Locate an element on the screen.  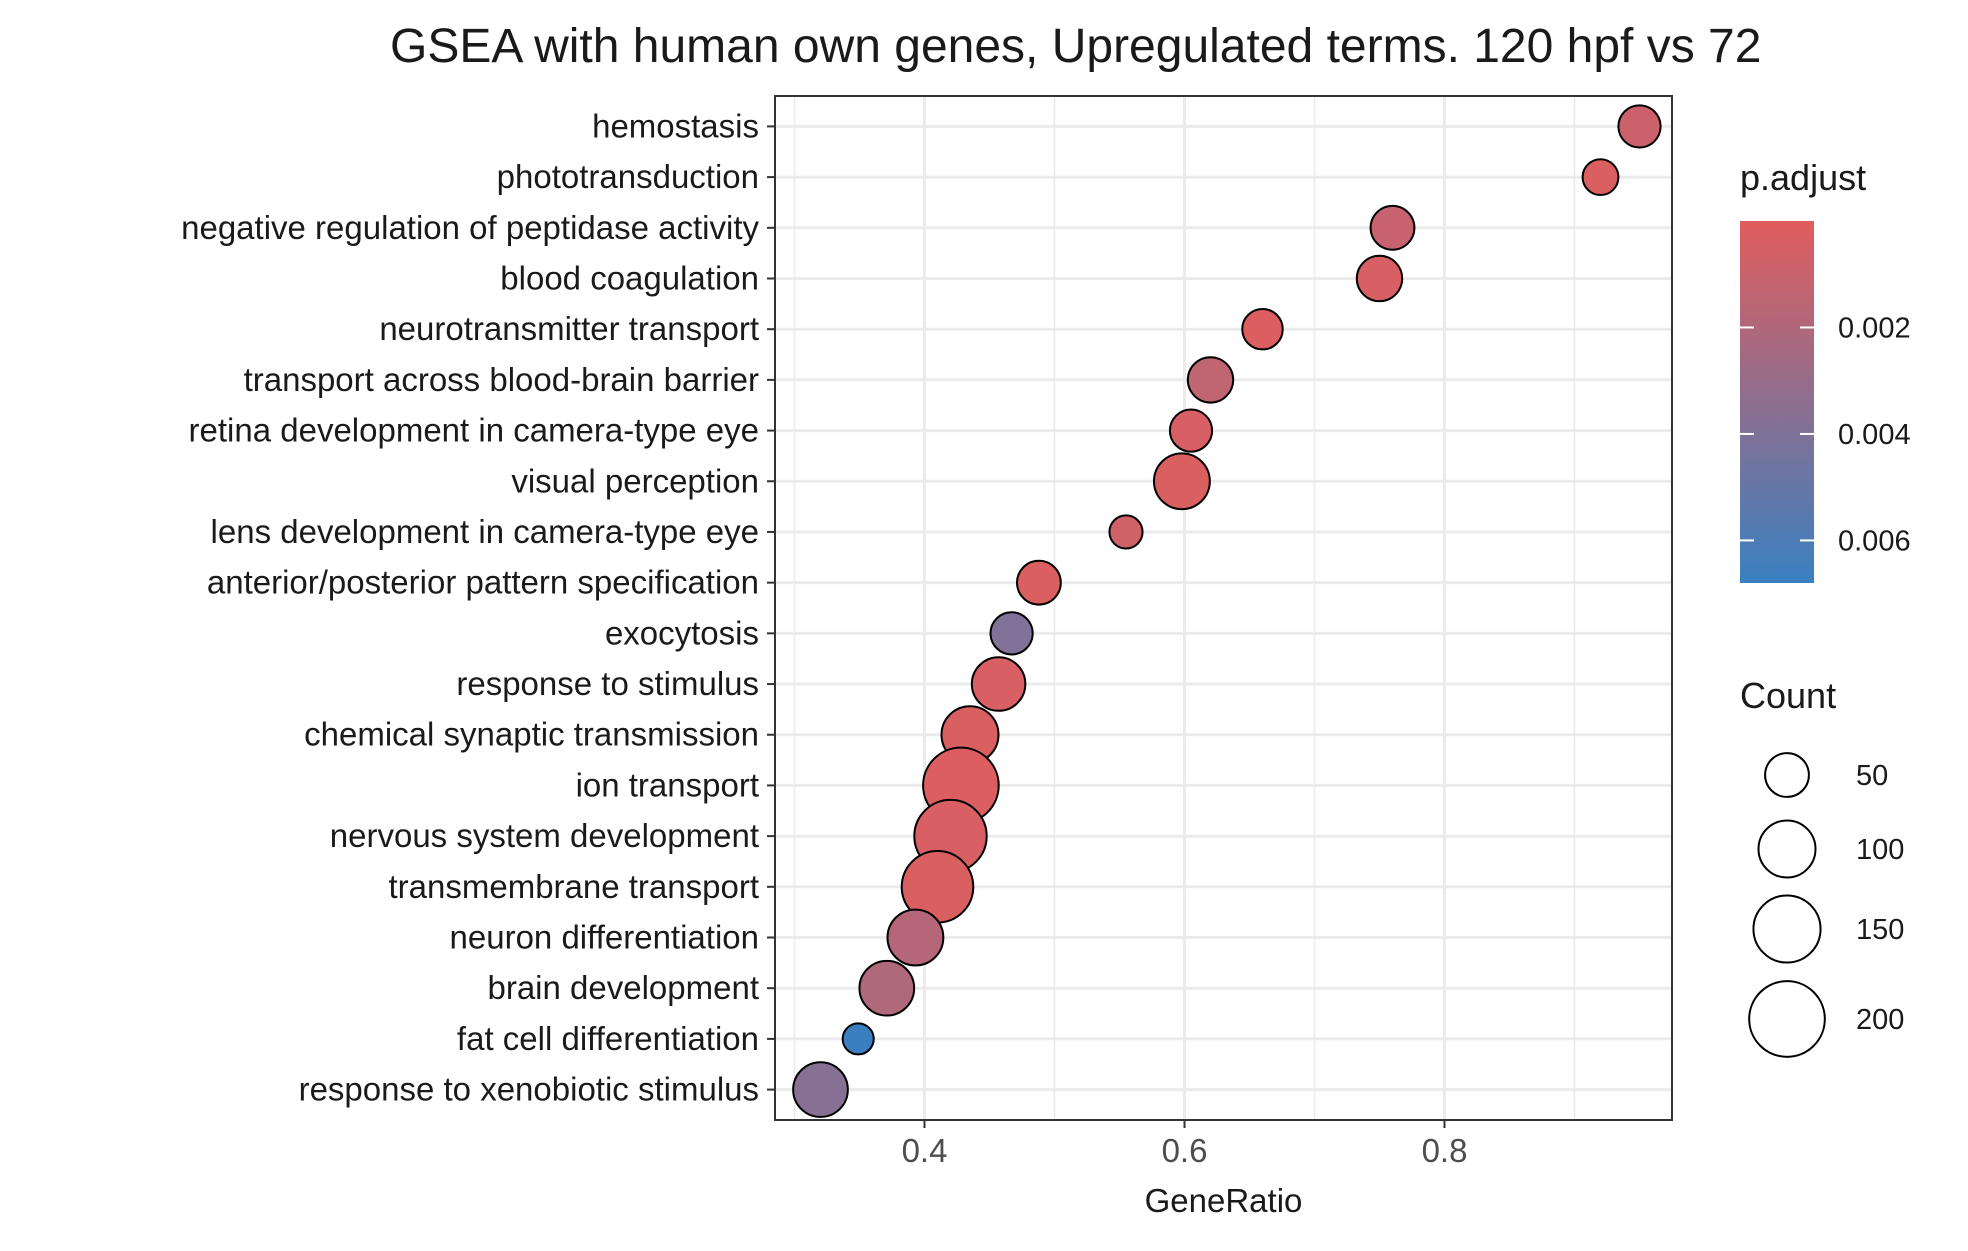
count-legend-label: 100 is located at coordinates (1880, 850).